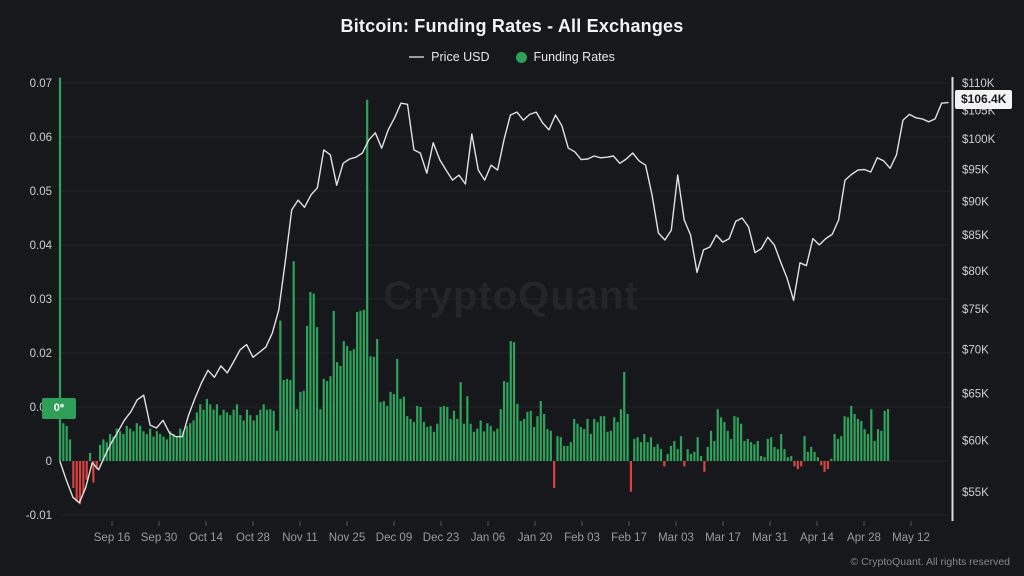 This screenshot has width=1024, height=576. What do you see at coordinates (770, 538) in the screenshot?
I see `x-axis-tick-label: Mar 31` at bounding box center [770, 538].